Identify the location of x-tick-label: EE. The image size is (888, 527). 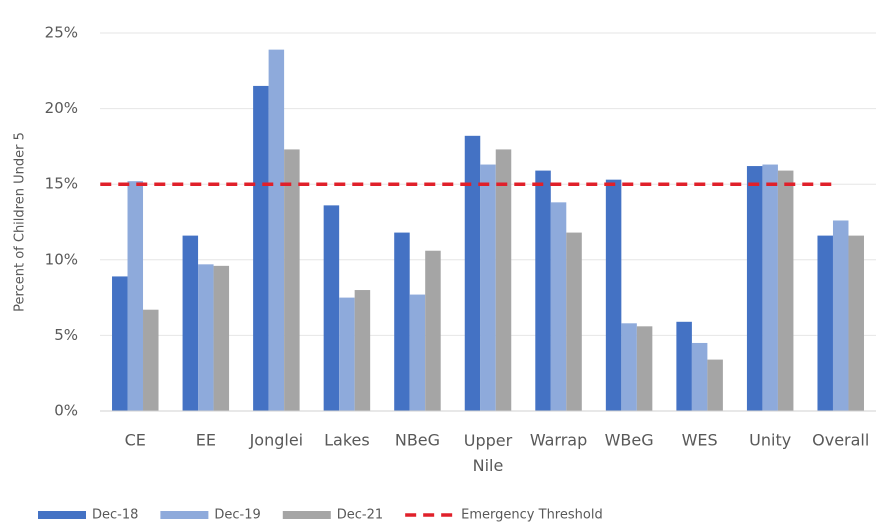
(206, 440).